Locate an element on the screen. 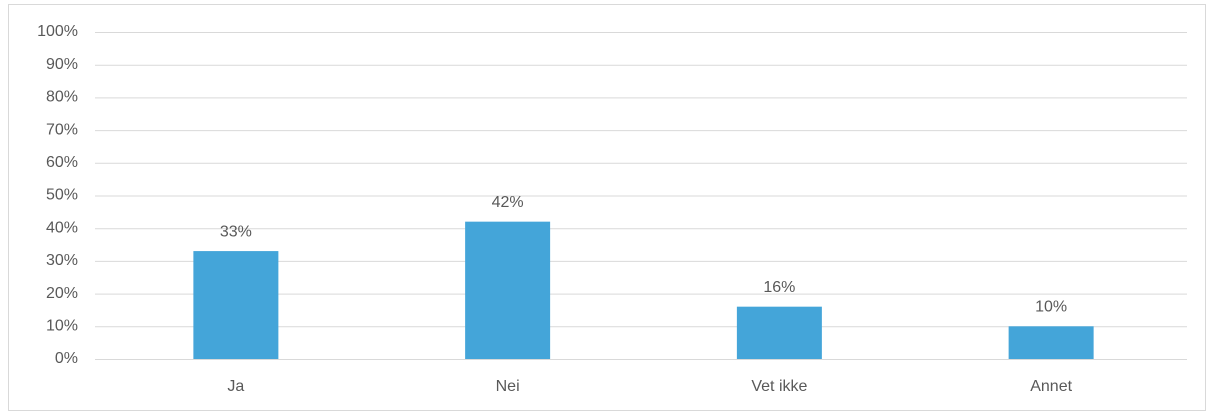 This screenshot has height=416, width=1212. y-tick-label: 100% is located at coordinates (57, 31).